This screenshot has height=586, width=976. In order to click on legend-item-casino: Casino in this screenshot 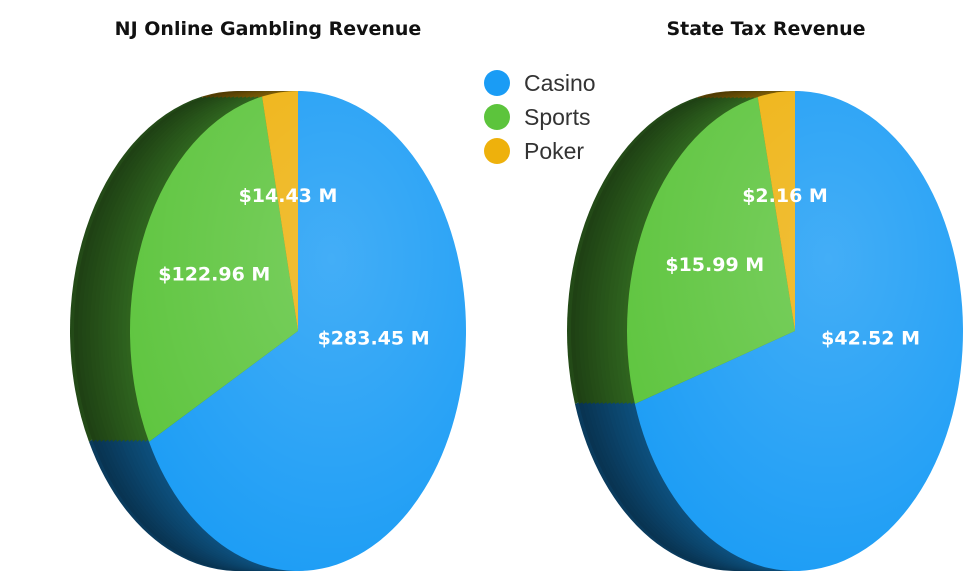, I will do `click(540, 83)`.